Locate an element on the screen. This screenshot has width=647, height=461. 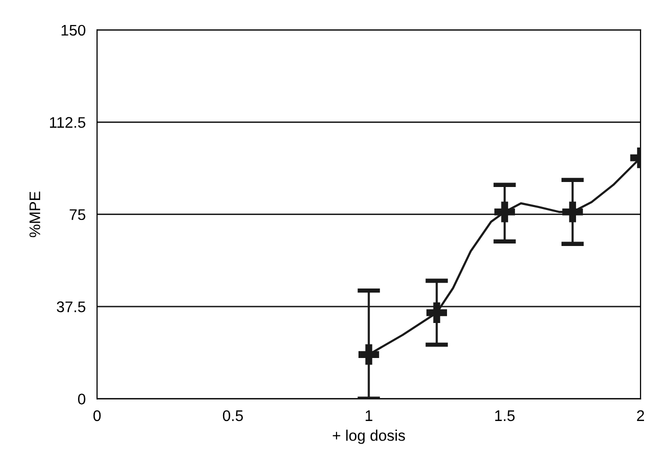
y-tick-label: 37.5 is located at coordinates (71, 306).